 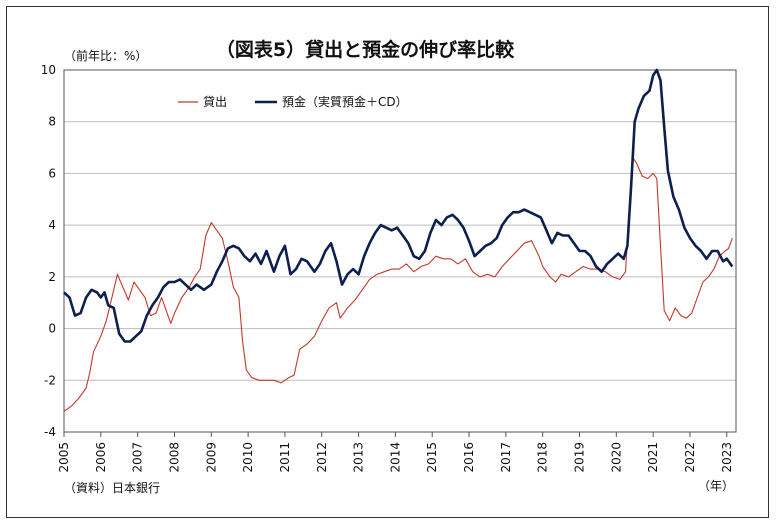 I want to click on y-tick-label: 8, so click(x=52, y=122).